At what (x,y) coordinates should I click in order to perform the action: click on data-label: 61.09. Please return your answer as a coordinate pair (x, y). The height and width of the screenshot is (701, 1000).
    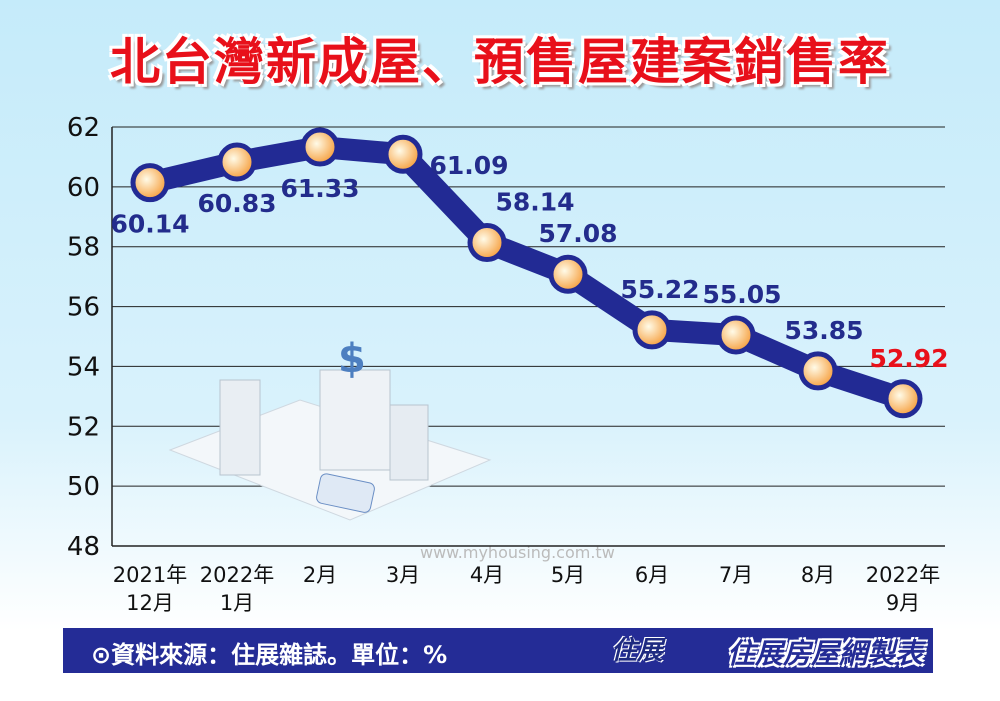
    Looking at the image, I should click on (468, 165).